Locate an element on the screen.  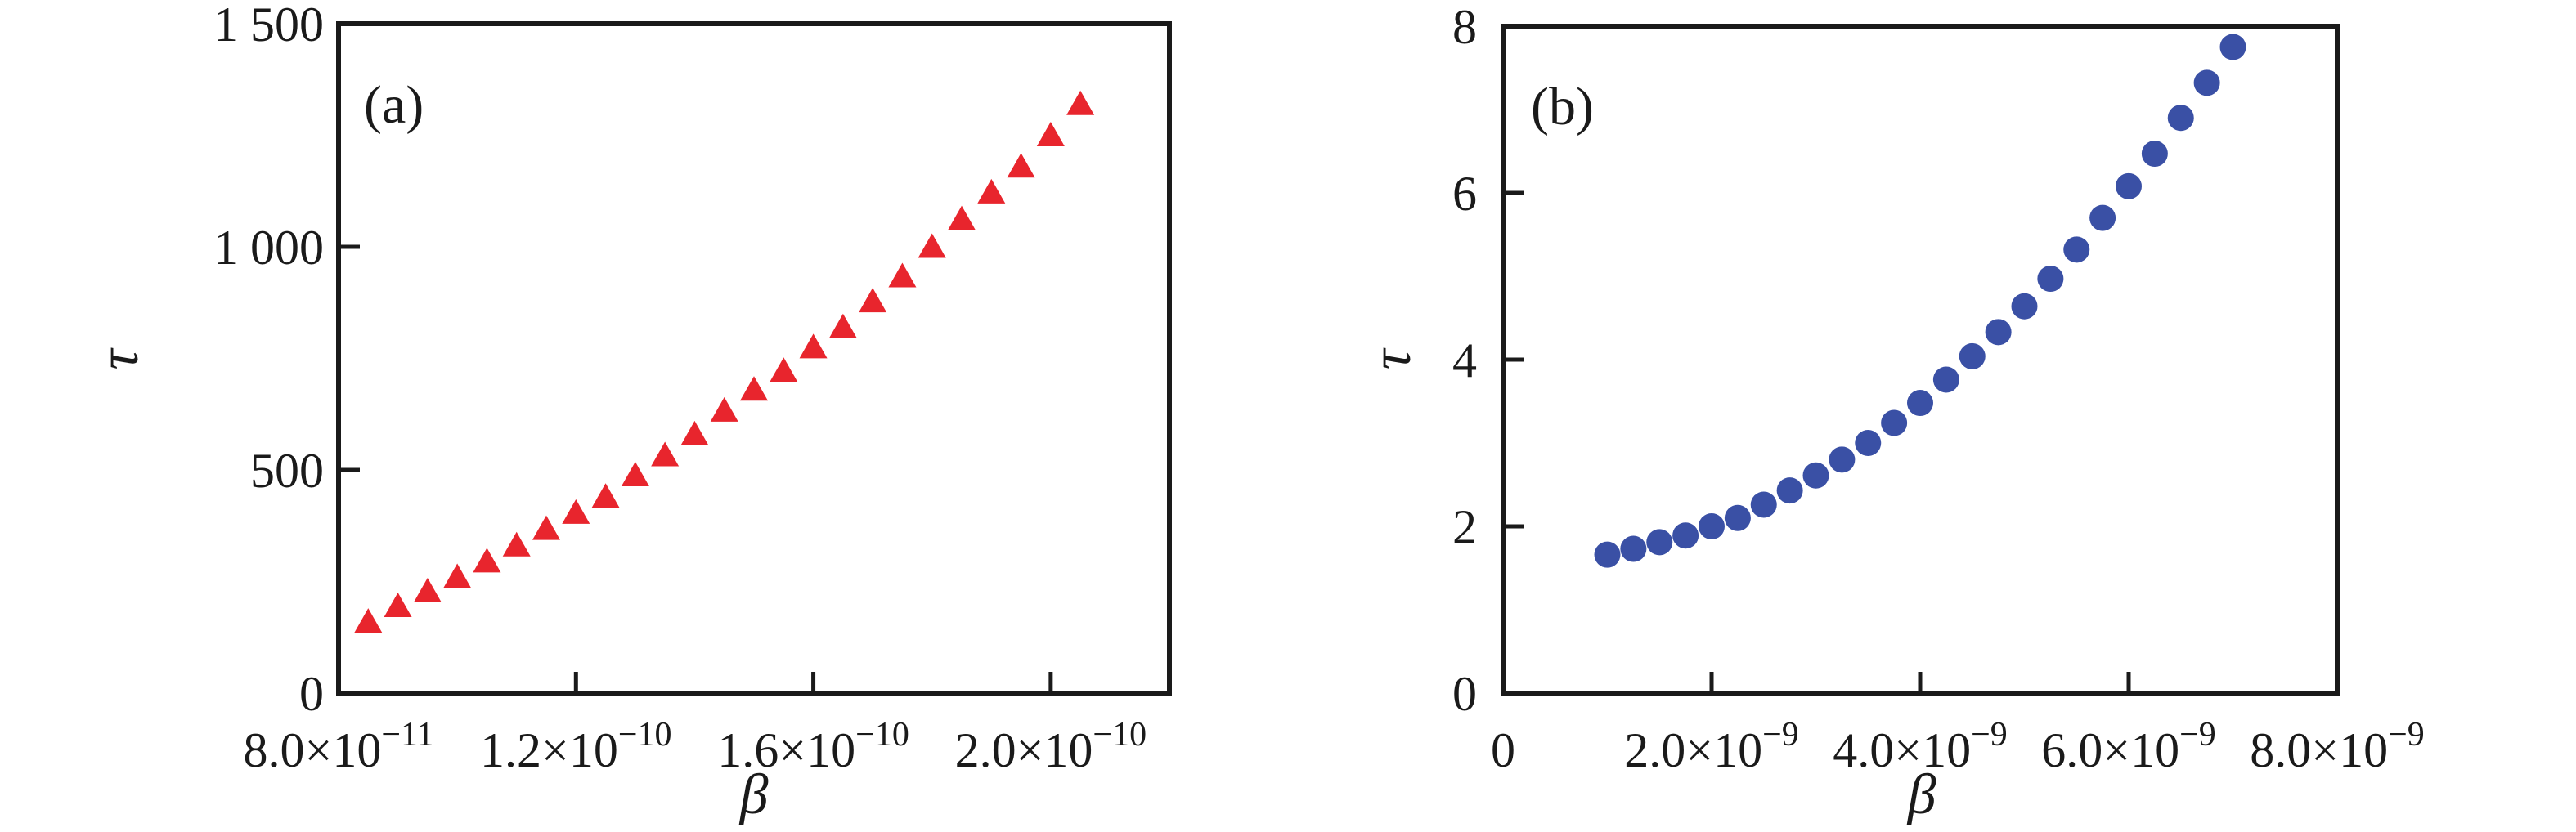
x-tick-label: 1.2×10⁻¹⁰ is located at coordinates (576, 746).